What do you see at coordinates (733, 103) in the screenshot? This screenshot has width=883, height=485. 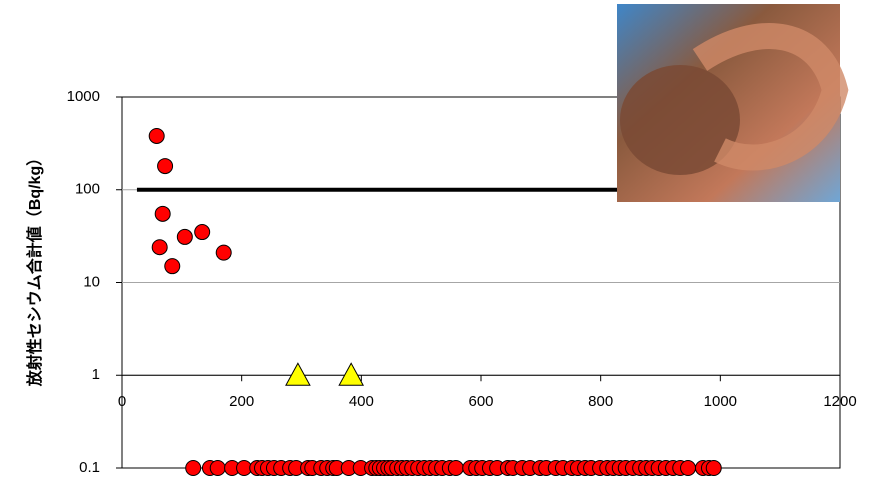 I see `photo` at bounding box center [733, 103].